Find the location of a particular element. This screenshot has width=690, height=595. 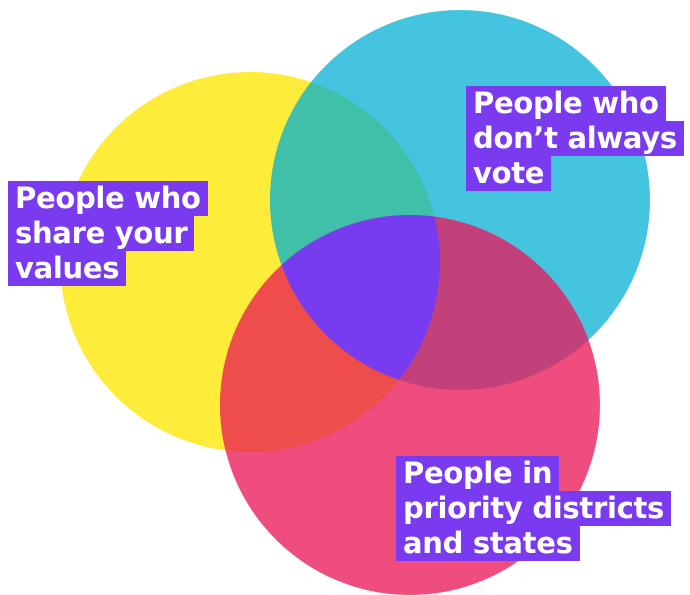

shared-values-label: People who share your values is located at coordinates (108, 233).